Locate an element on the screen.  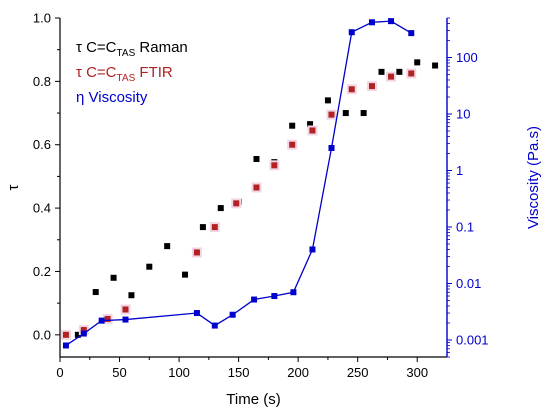
y-right-tick-label: 1 is located at coordinates (459, 170).